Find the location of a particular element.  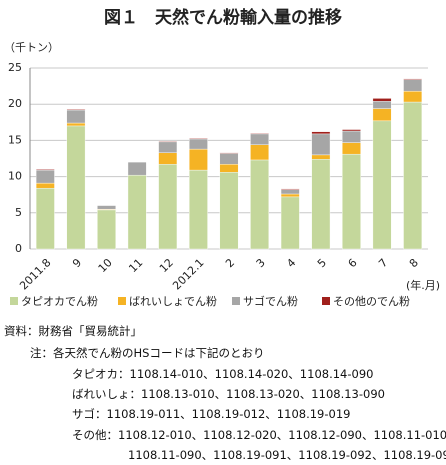

legend-label: サゴでん粉 is located at coordinates (270, 301).